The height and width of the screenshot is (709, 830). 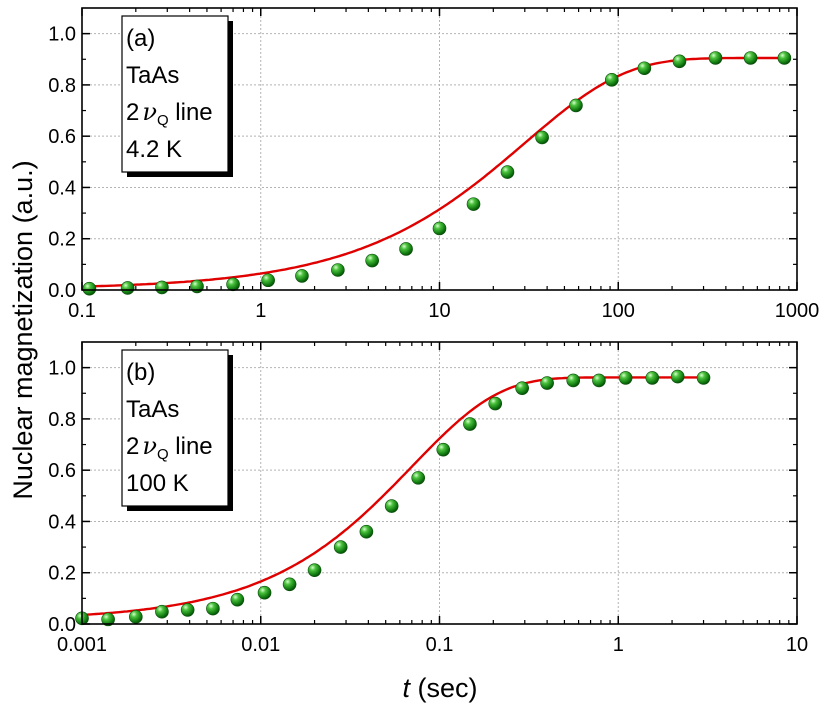 I want to click on x-tick-label: 0.001, so click(x=82, y=645).